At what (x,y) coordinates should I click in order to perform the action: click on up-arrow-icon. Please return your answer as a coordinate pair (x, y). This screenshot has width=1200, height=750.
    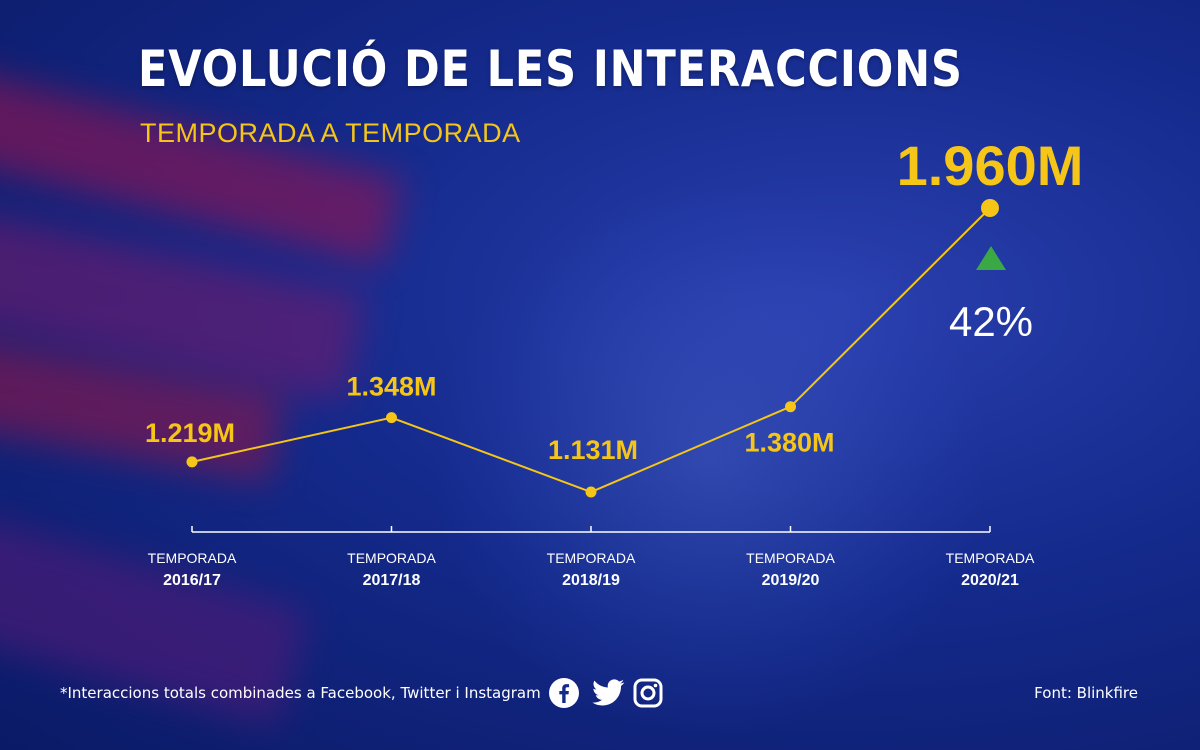
    Looking at the image, I should click on (991, 258).